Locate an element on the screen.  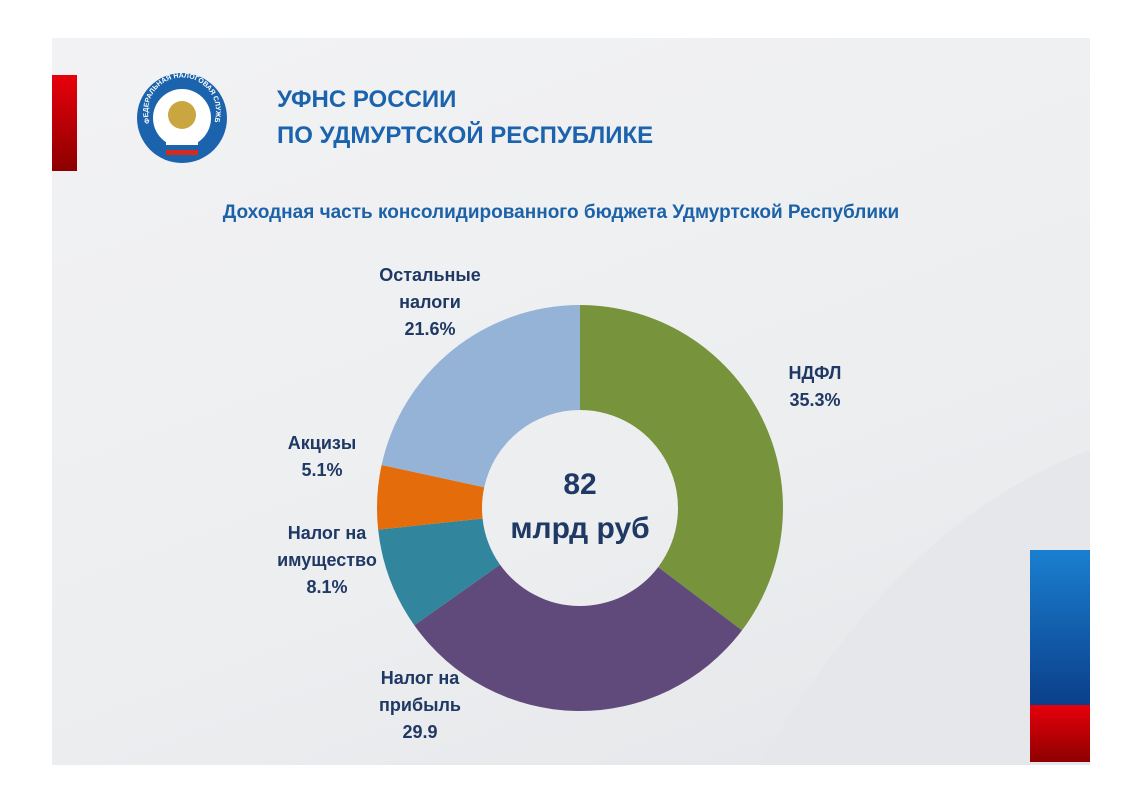
segment-label: Налог на имущество 8.1% is located at coordinates (327, 560).